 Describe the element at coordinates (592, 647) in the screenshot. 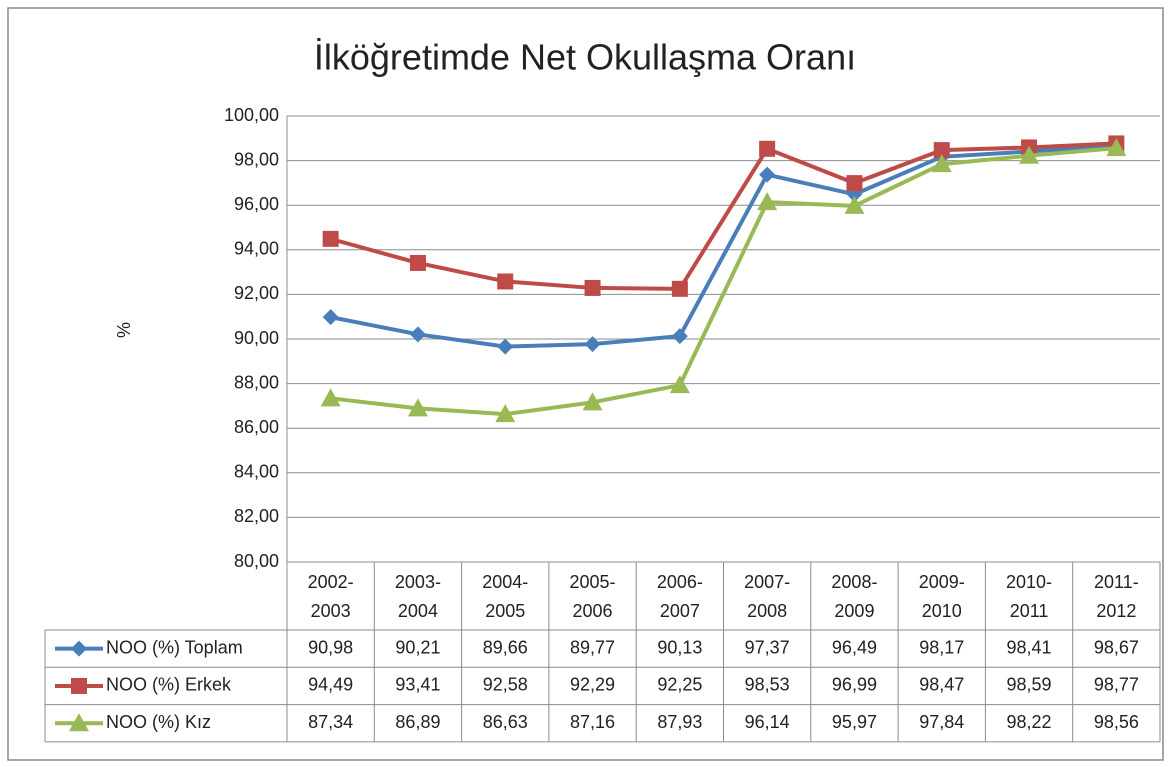

I see `table-value: 89,77` at that location.